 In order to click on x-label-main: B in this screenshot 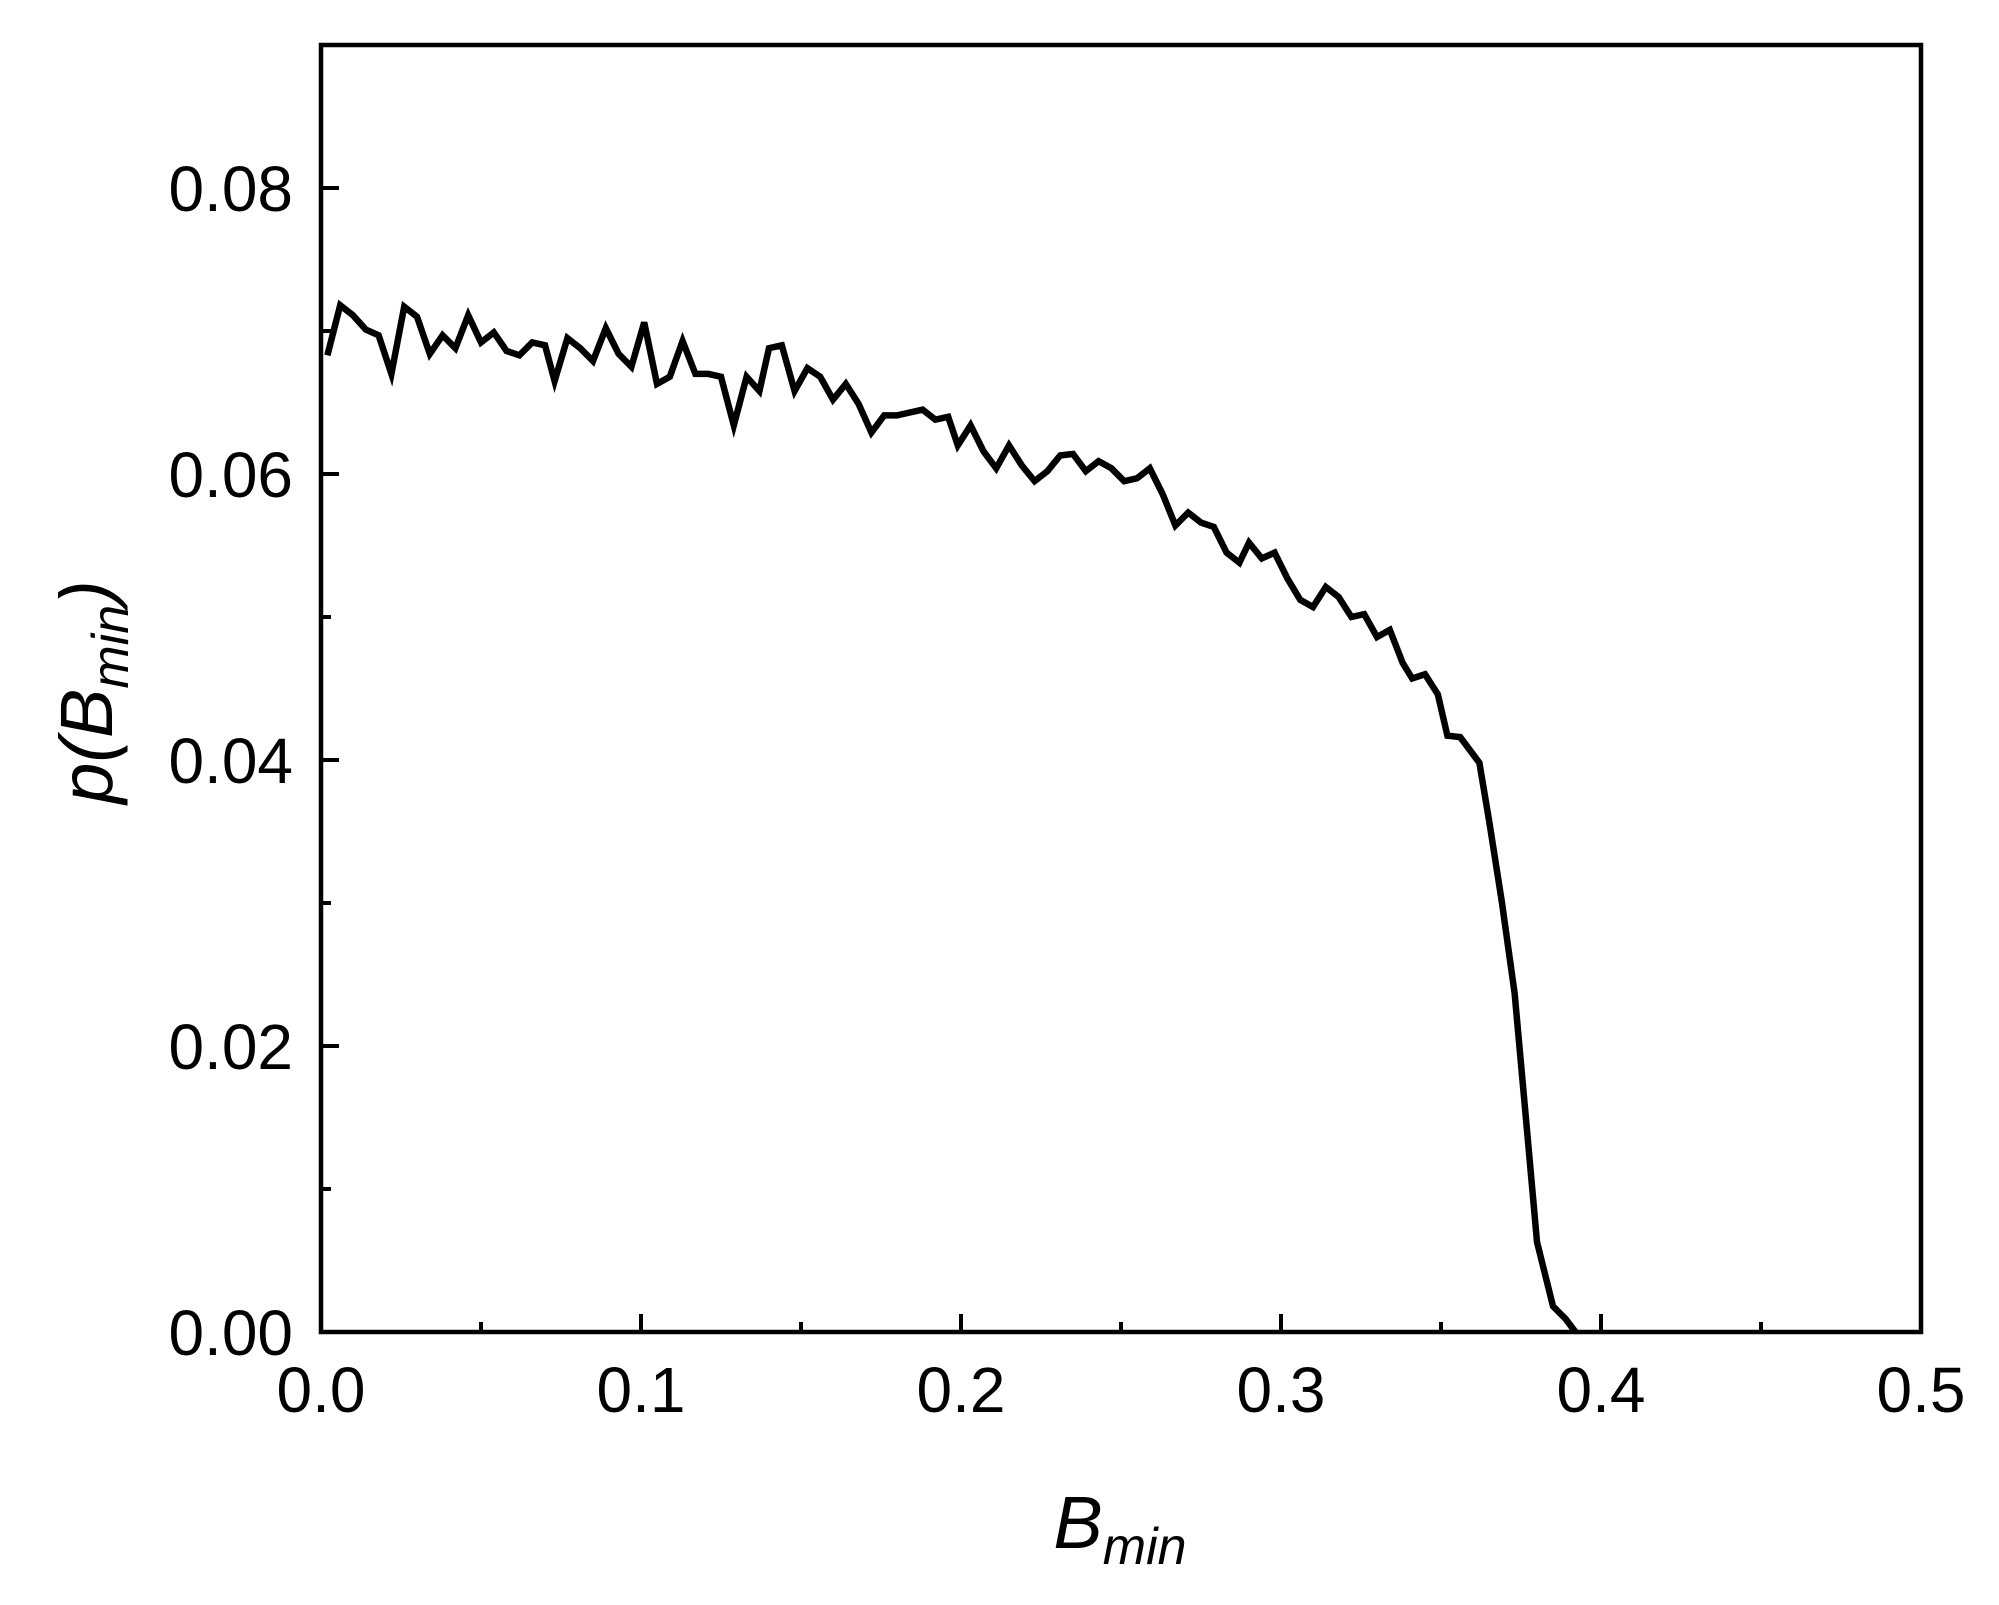, I will do `click(1077, 1522)`.